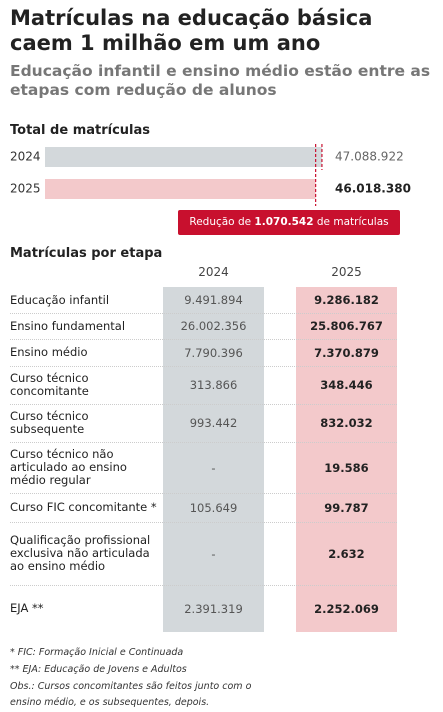 The width and height of the screenshot is (443, 712). I want to click on cell-2025: 832.032, so click(346, 423).